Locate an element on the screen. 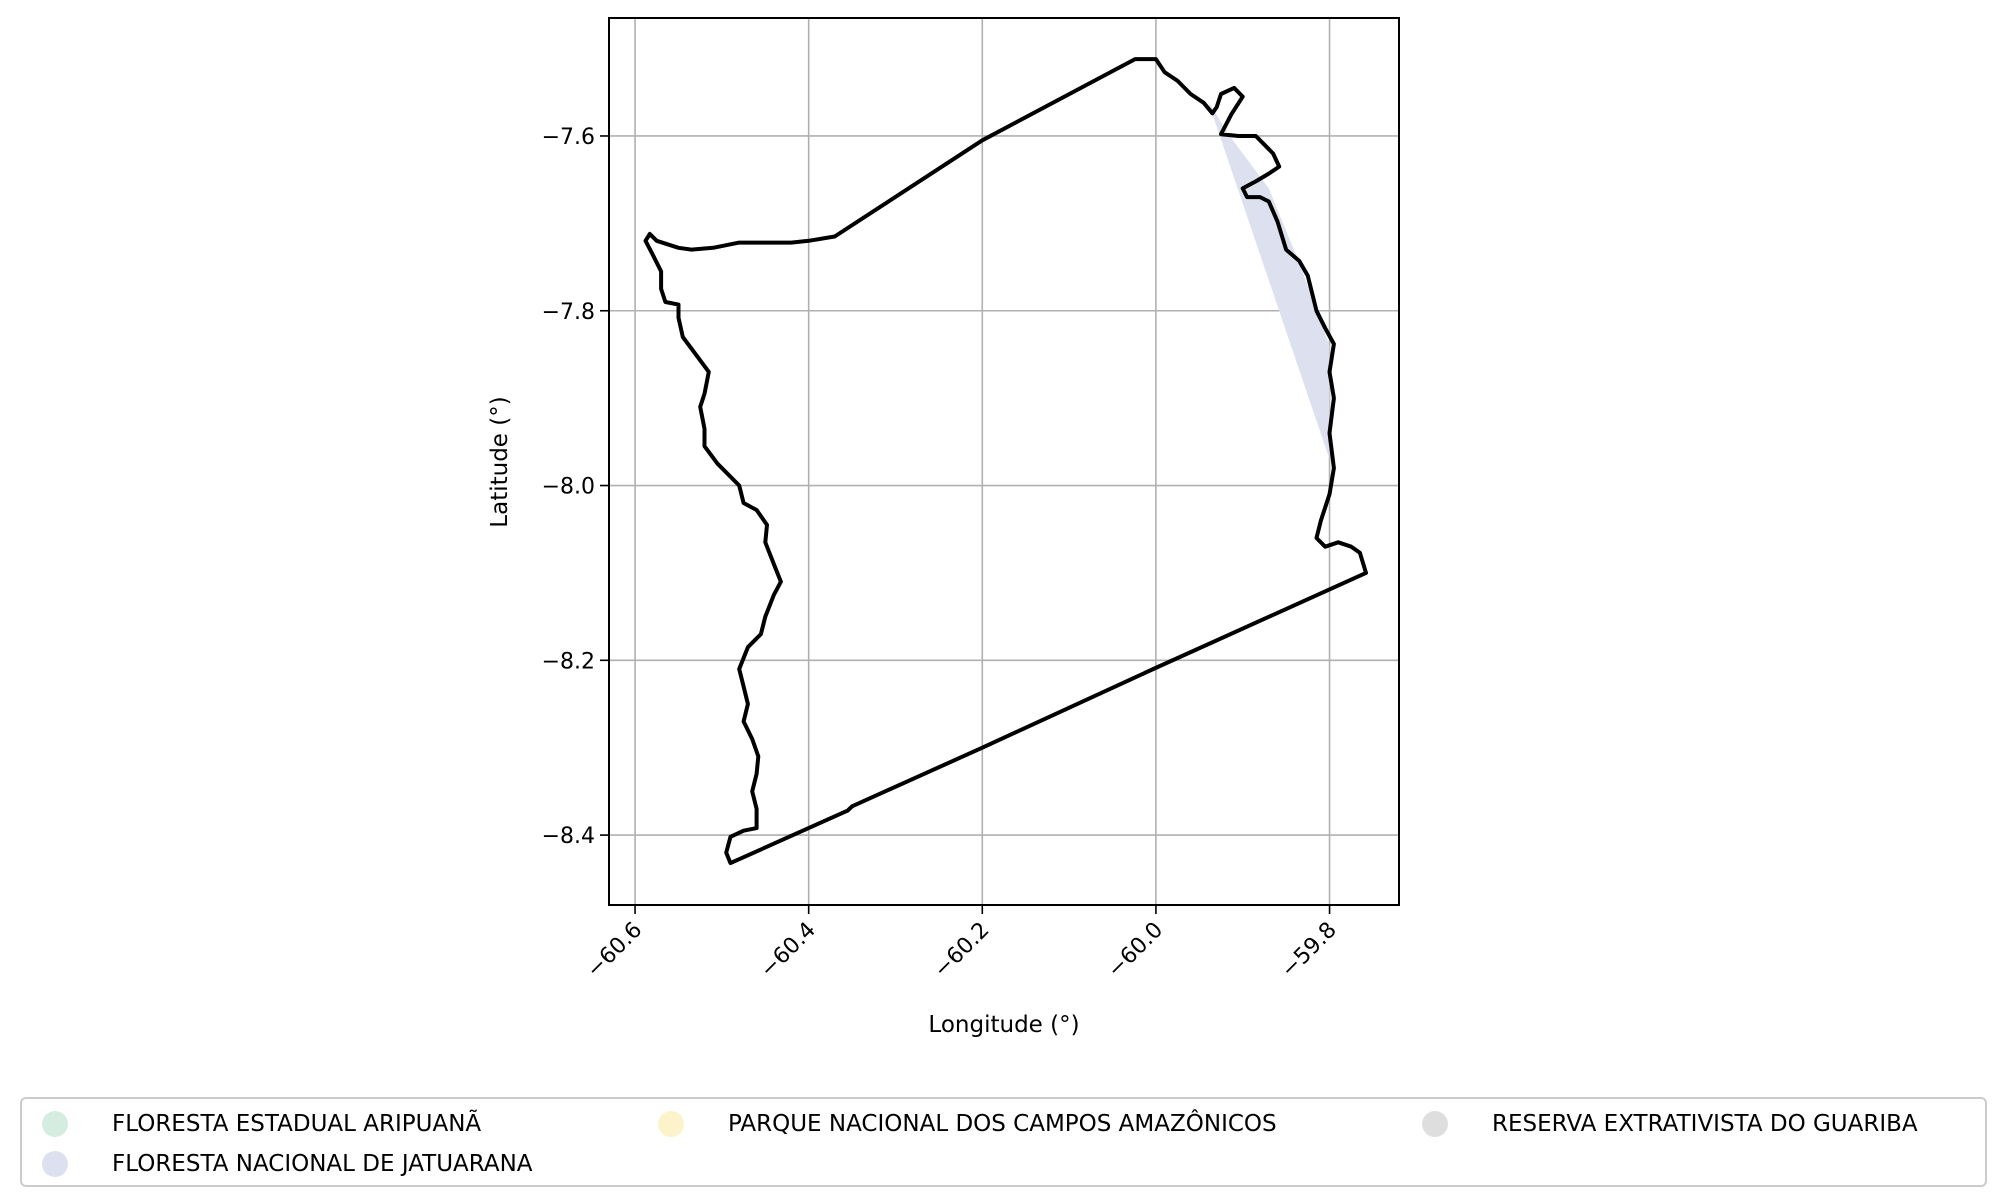 The height and width of the screenshot is (1204, 2007). legend-label: FLORESTA NACIONAL DE JATUARANA is located at coordinates (322, 1164).